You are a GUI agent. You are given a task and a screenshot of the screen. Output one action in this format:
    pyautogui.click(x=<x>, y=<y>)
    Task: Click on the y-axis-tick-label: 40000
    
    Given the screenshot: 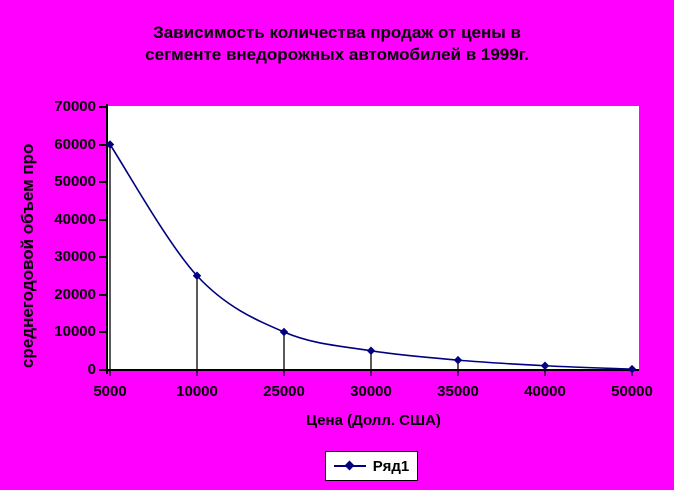 What is the action you would take?
    pyautogui.click(x=75, y=219)
    